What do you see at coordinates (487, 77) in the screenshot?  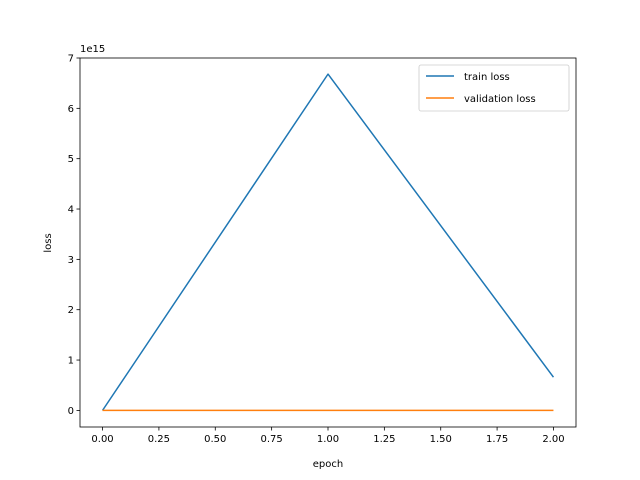 I see `legend-label-train-loss: train loss` at bounding box center [487, 77].